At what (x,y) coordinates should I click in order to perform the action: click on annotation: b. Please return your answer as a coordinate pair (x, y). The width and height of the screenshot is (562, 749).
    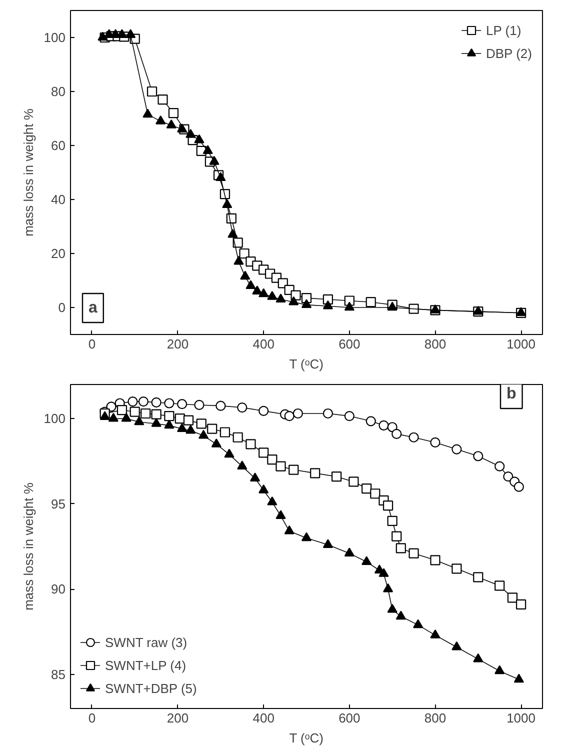
    Looking at the image, I should click on (511, 394).